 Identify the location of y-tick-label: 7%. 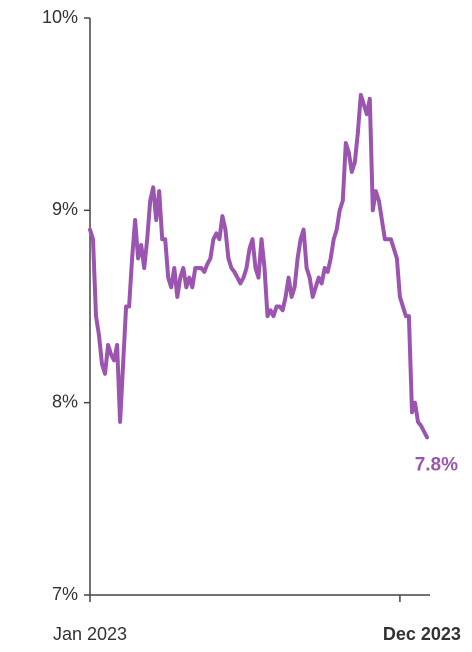
(65, 594).